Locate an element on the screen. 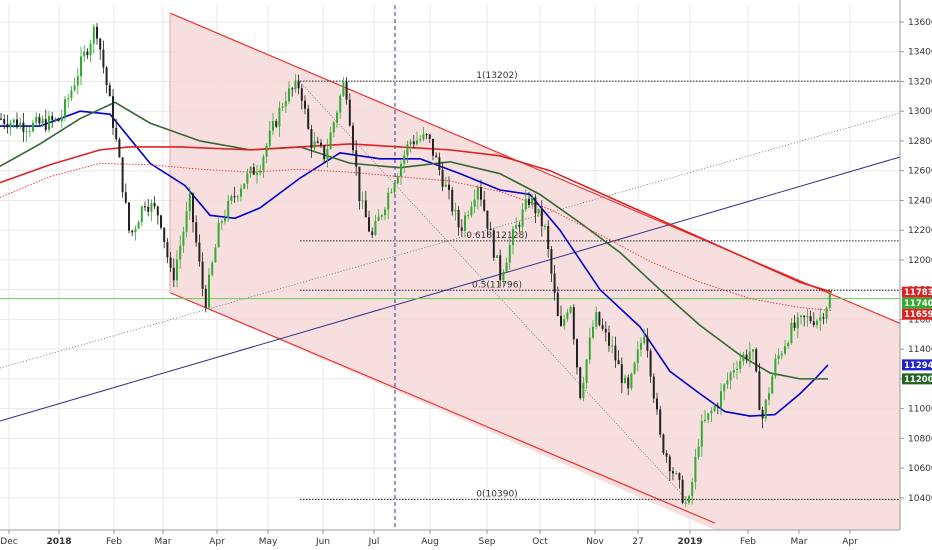 Image resolution: width=932 pixels, height=550 pixels. time-tick-label: 2019 is located at coordinates (689, 542).